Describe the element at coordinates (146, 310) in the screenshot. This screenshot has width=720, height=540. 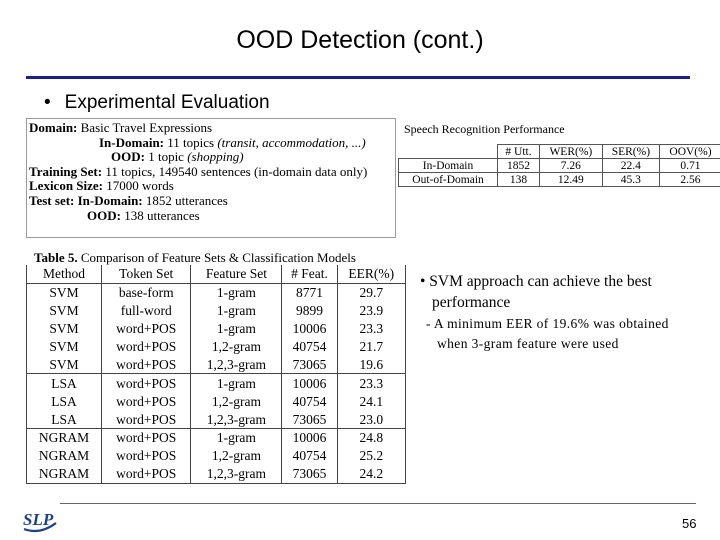
I see `t5-cell-token-set: full-word` at that location.